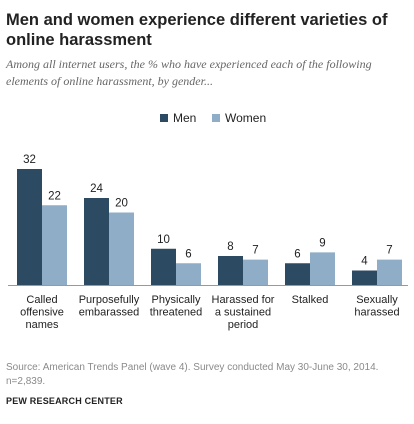 The image size is (414, 424). What do you see at coordinates (364, 262) in the screenshot?
I see `data-label-men-5: 4` at bounding box center [364, 262].